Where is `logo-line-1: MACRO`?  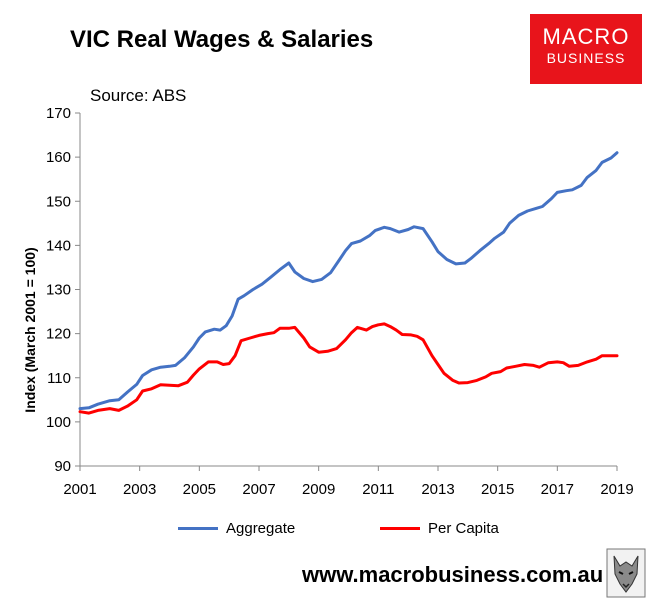 logo-line-1: MACRO is located at coordinates (586, 36).